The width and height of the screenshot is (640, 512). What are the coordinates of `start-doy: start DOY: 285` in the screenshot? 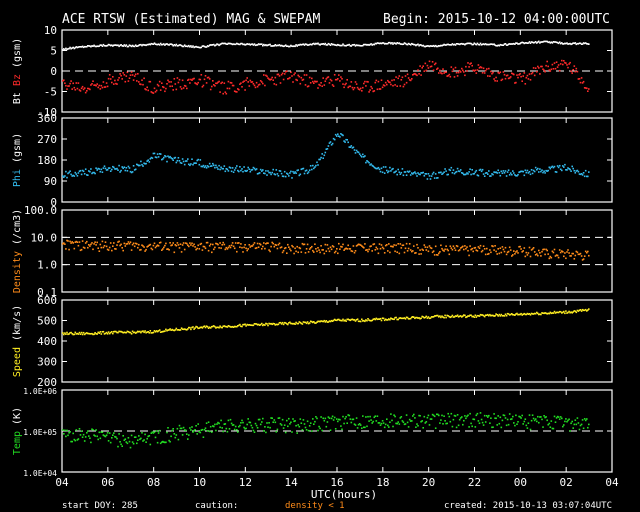 It's located at (100, 506).